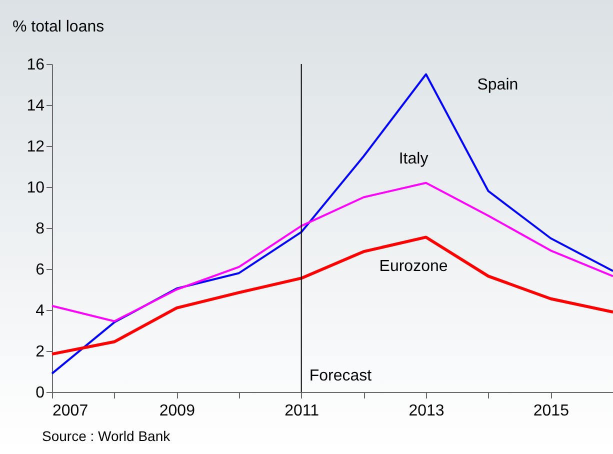 The height and width of the screenshot is (454, 613). I want to click on x-tick-label: 2015, so click(551, 411).